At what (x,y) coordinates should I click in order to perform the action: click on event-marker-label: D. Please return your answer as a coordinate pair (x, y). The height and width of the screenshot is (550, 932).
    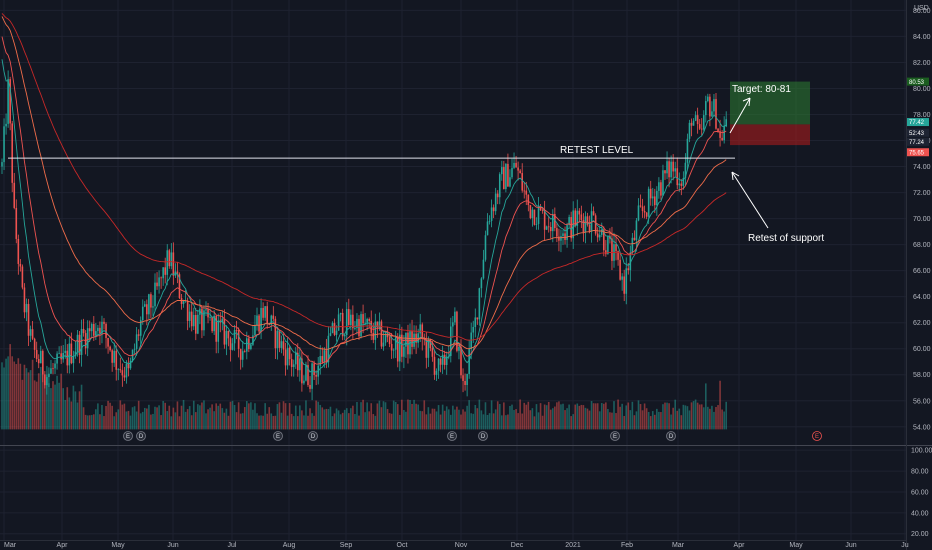
    Looking at the image, I should click on (313, 437).